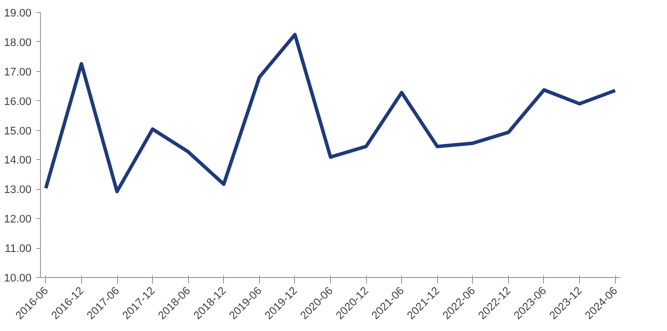 The width and height of the screenshot is (667, 331). I want to click on y-tick-label: 12.00, so click(18, 220).